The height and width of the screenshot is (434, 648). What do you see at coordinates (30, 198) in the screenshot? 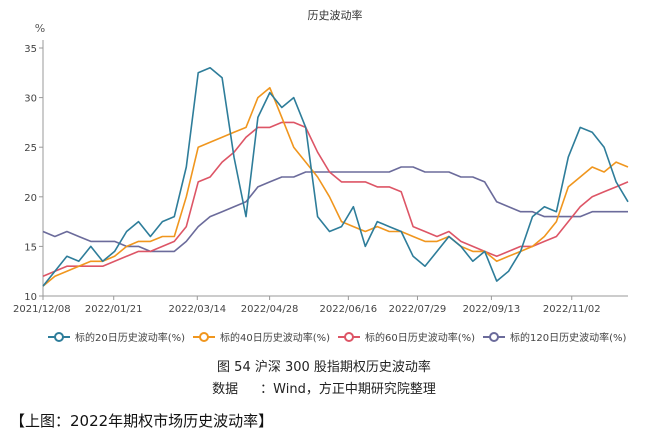
I see `y-tick-label: 20` at bounding box center [30, 198].